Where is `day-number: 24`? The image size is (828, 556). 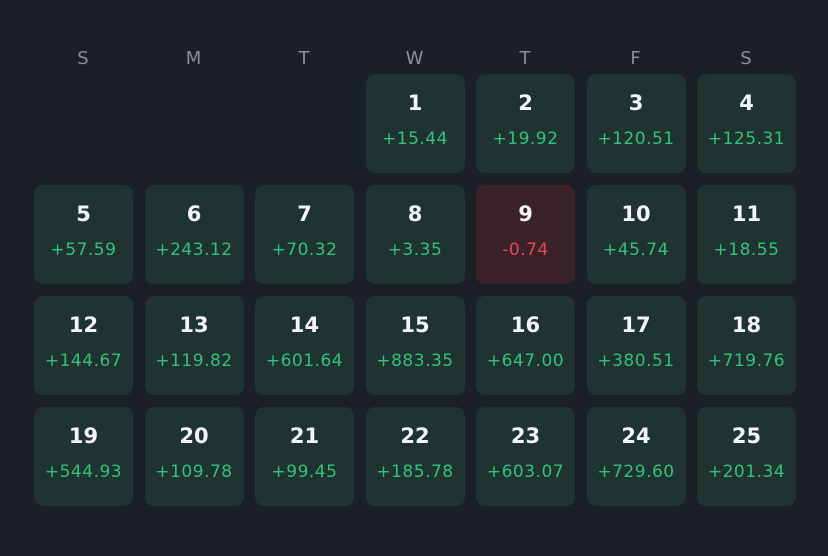
day-number: 24 is located at coordinates (636, 436).